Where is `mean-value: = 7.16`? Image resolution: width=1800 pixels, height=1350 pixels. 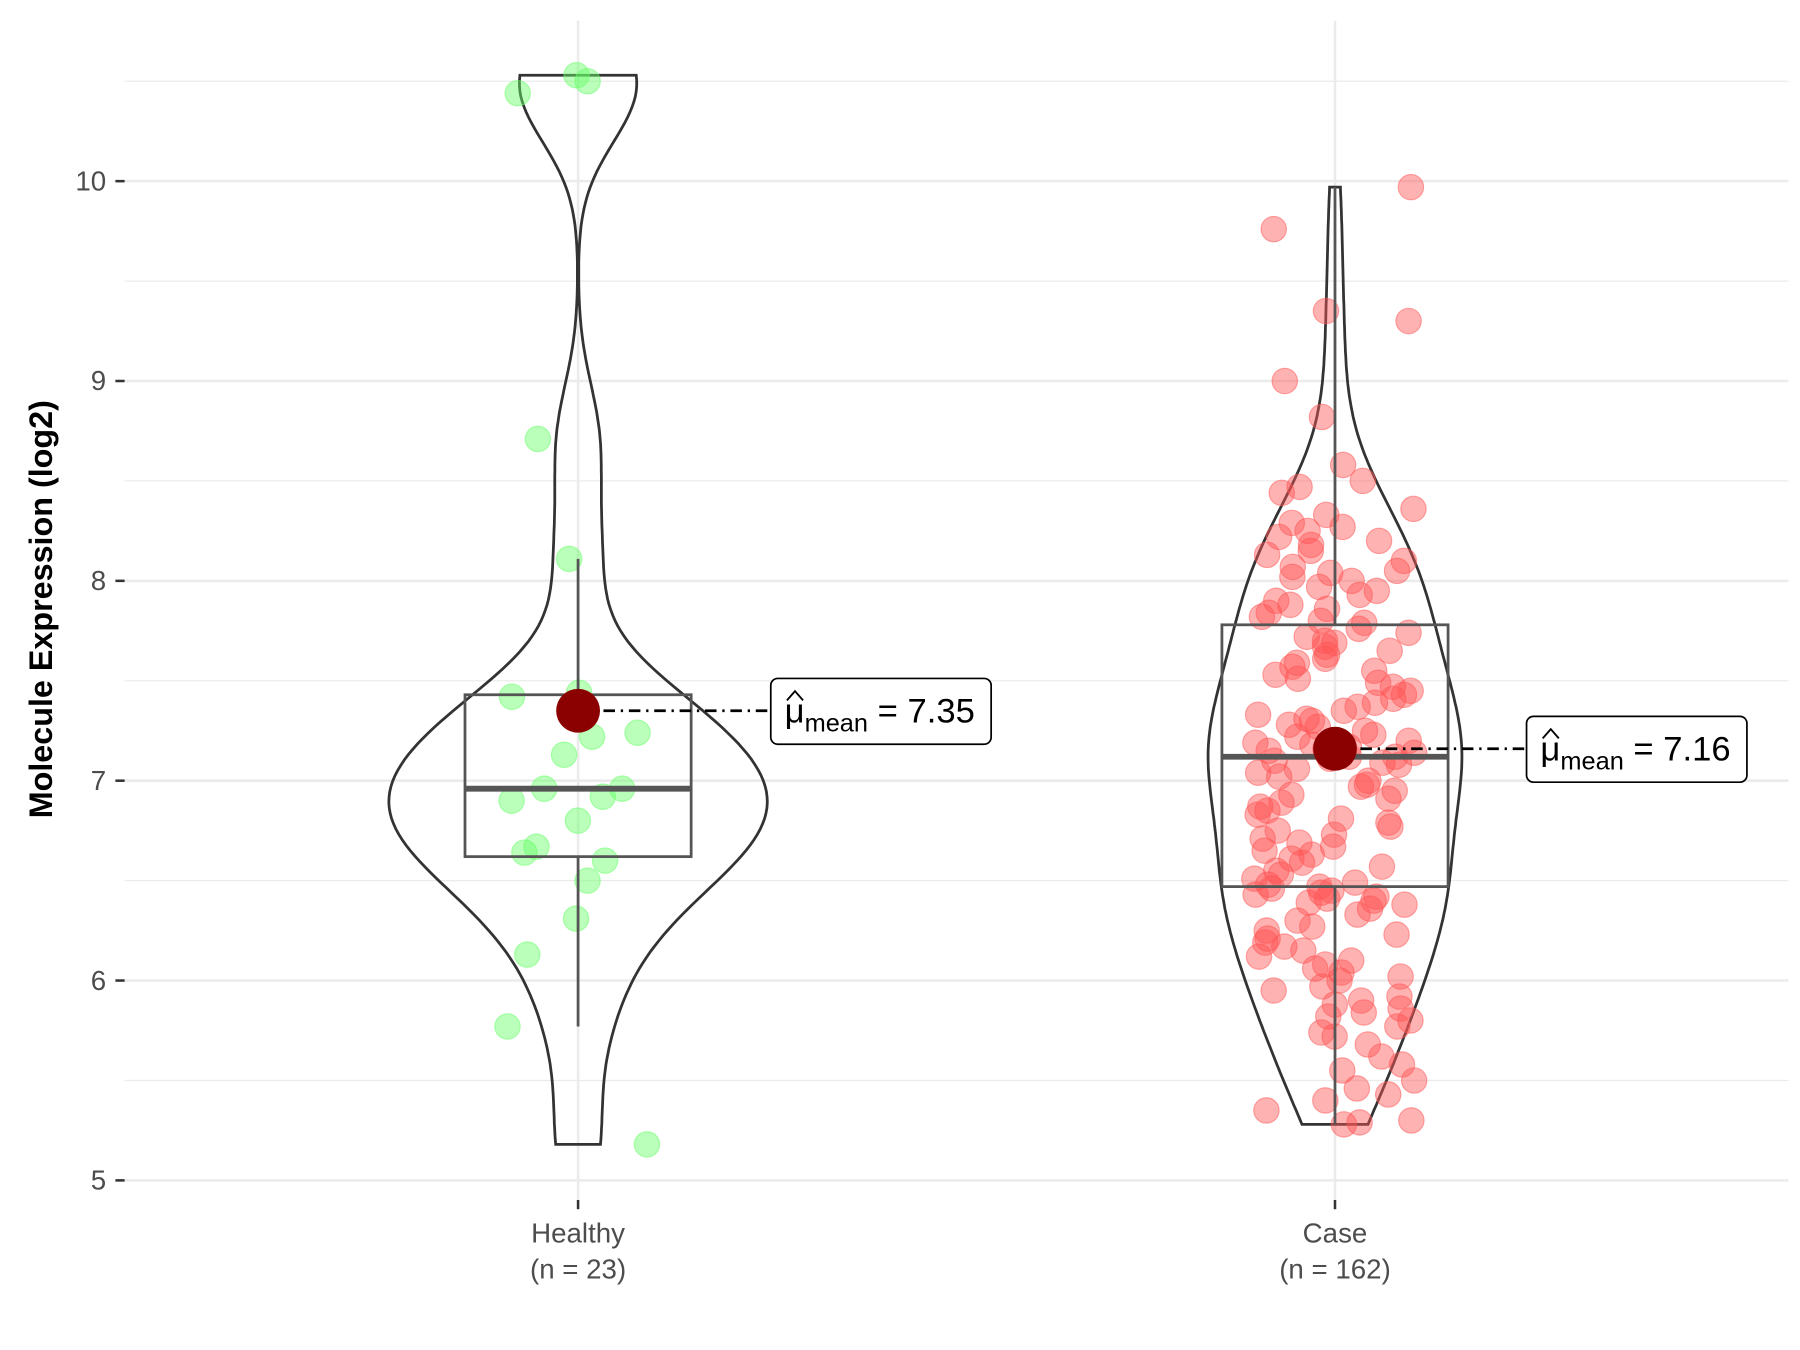 mean-value: = 7.16 is located at coordinates (1677, 749).